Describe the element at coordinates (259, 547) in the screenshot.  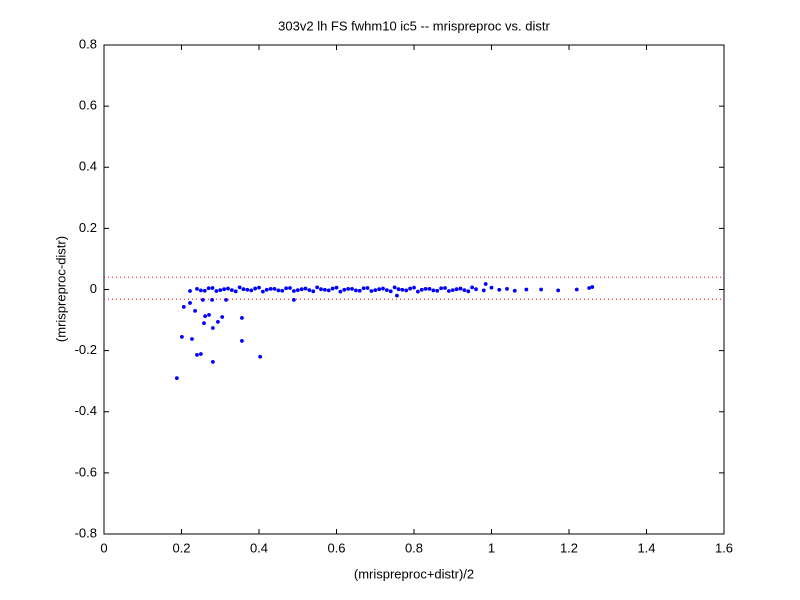
I see `x-tick-label: 0.4` at that location.